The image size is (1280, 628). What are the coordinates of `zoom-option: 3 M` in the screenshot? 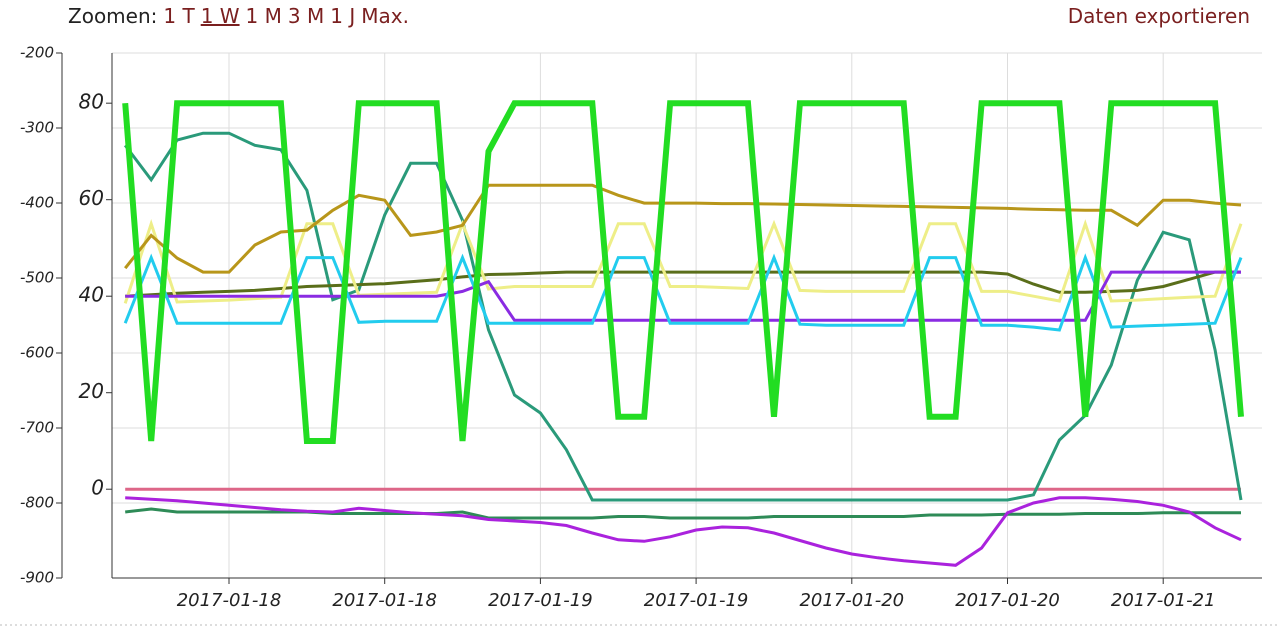 It's located at (306, 16).